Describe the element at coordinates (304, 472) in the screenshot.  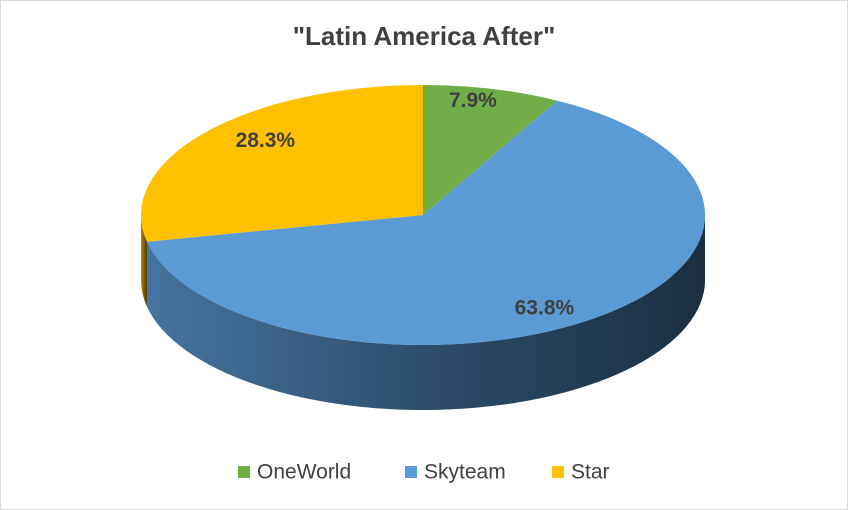
I see `legend-label: OneWorld` at that location.